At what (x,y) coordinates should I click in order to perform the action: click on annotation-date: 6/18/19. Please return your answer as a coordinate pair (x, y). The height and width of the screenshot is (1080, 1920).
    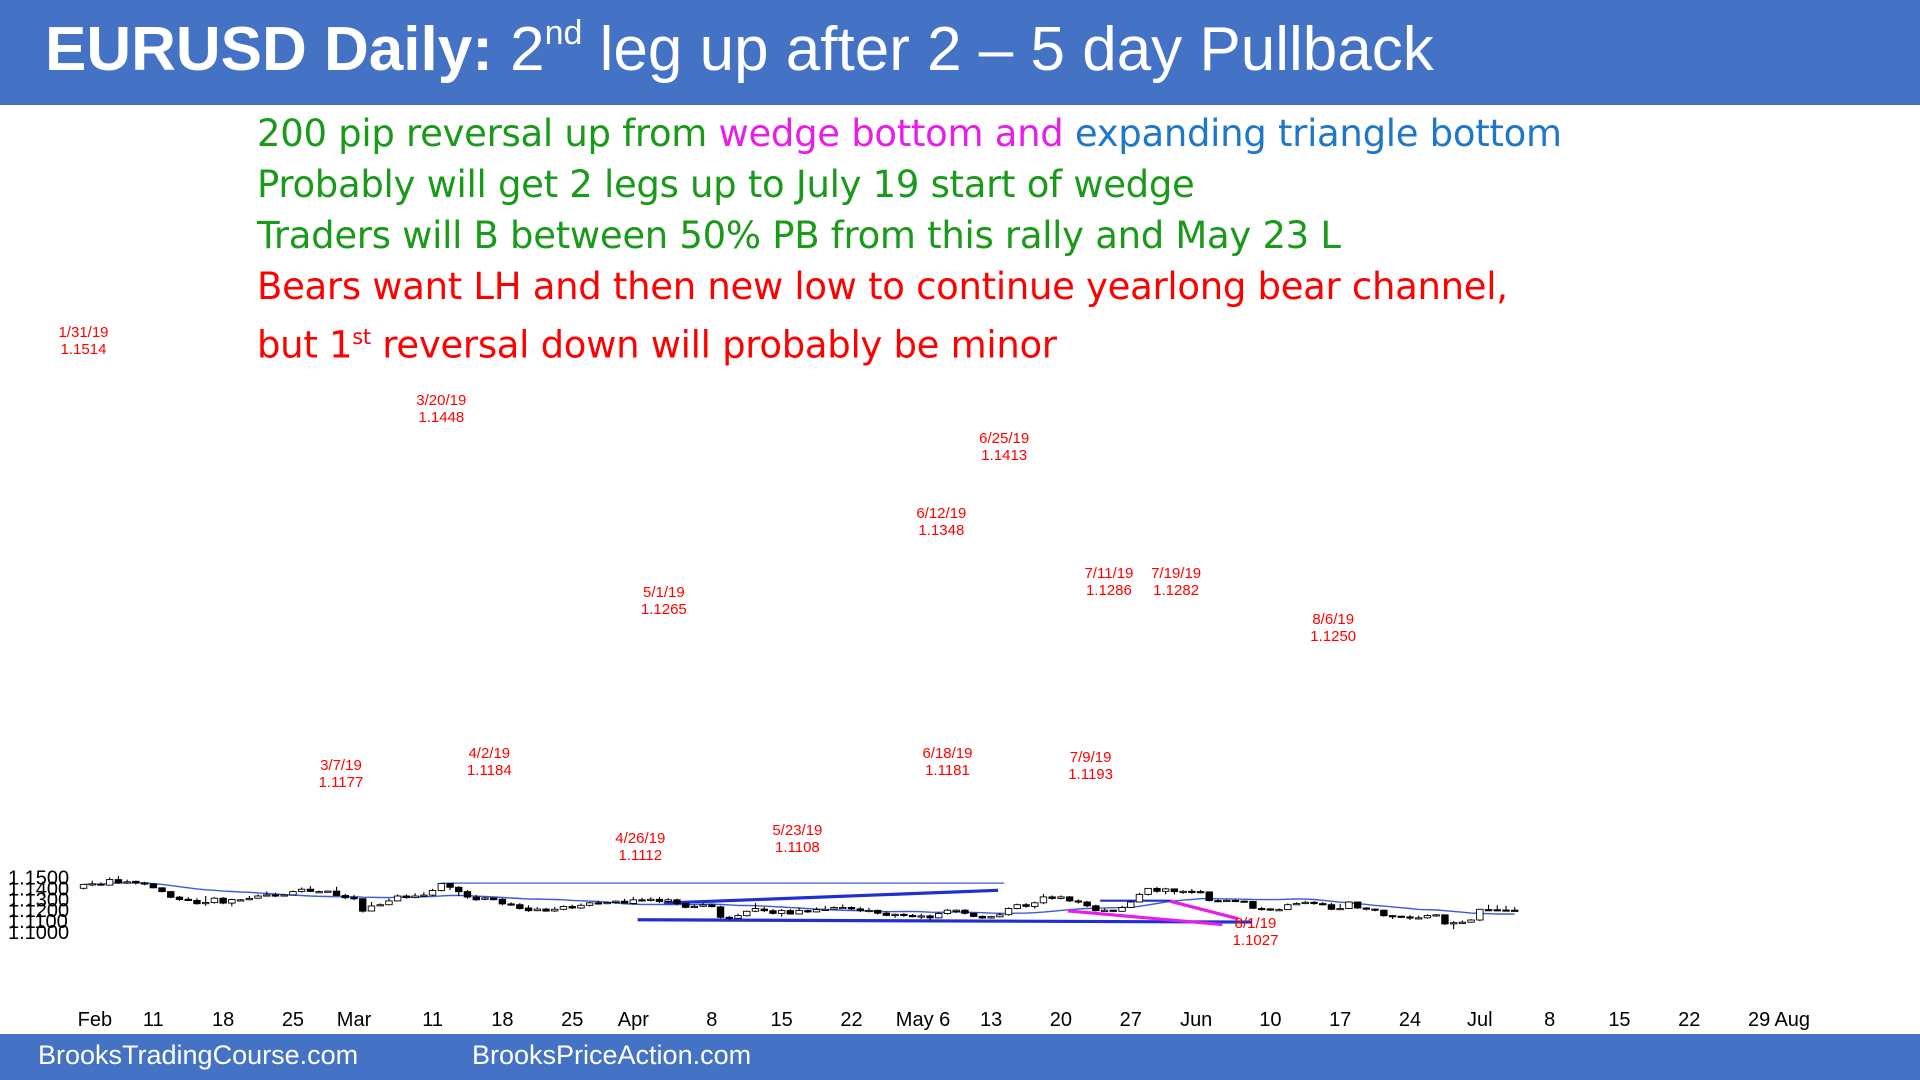
    Looking at the image, I should click on (947, 753).